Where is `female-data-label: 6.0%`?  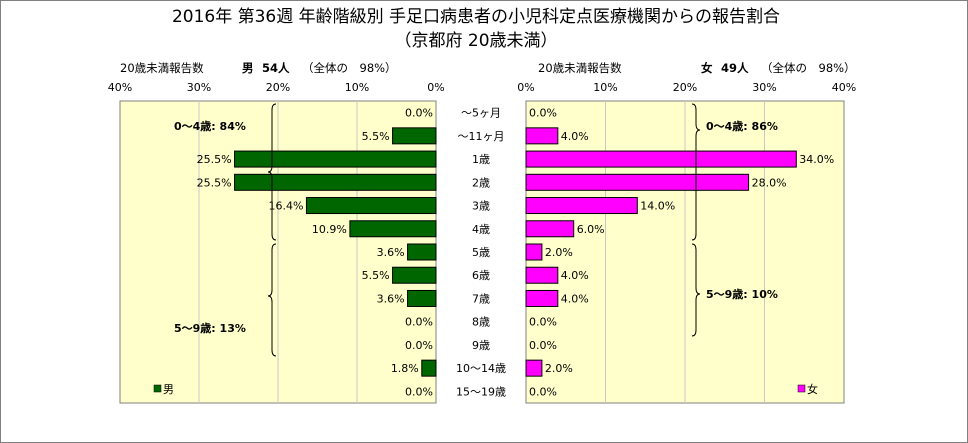
female-data-label: 6.0% is located at coordinates (591, 229).